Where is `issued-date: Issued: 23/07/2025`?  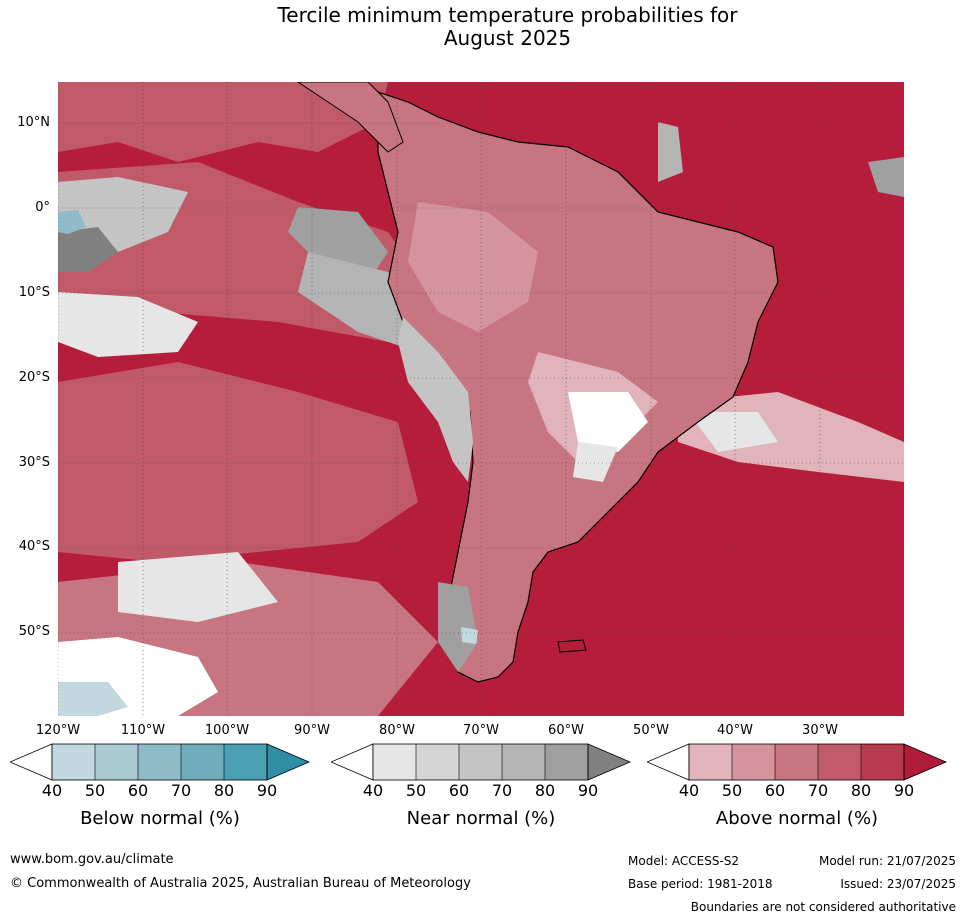
issued-date: Issued: 23/07/2025 is located at coordinates (898, 884).